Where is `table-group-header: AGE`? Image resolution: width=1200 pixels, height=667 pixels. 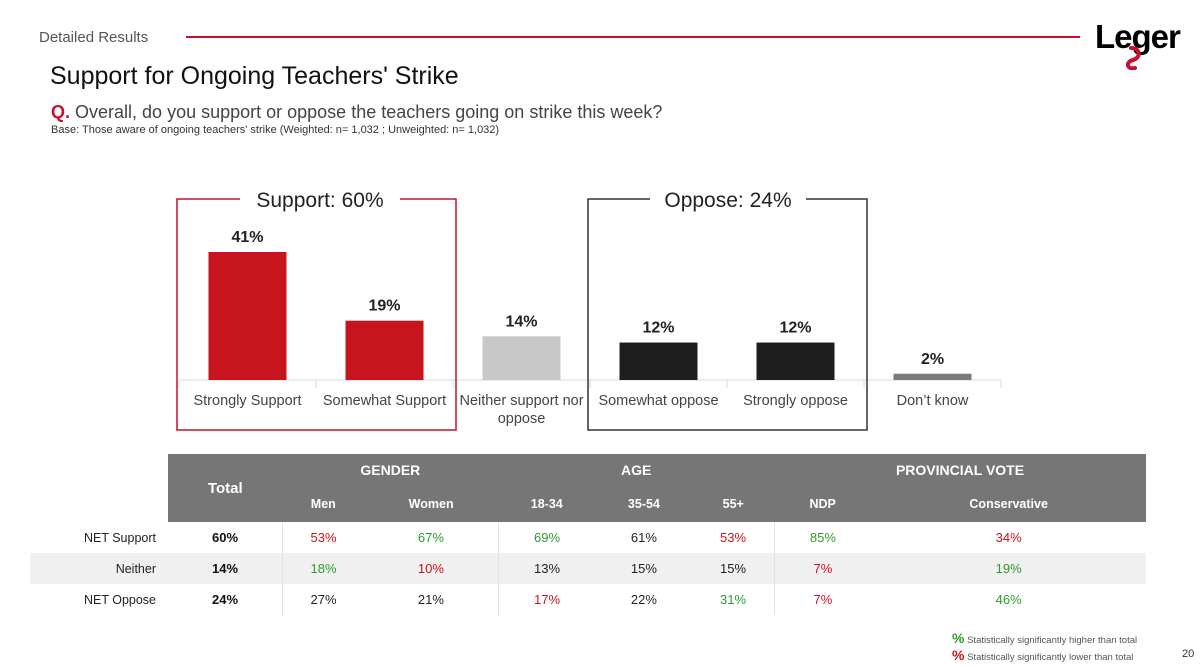 table-group-header: AGE is located at coordinates (636, 470).